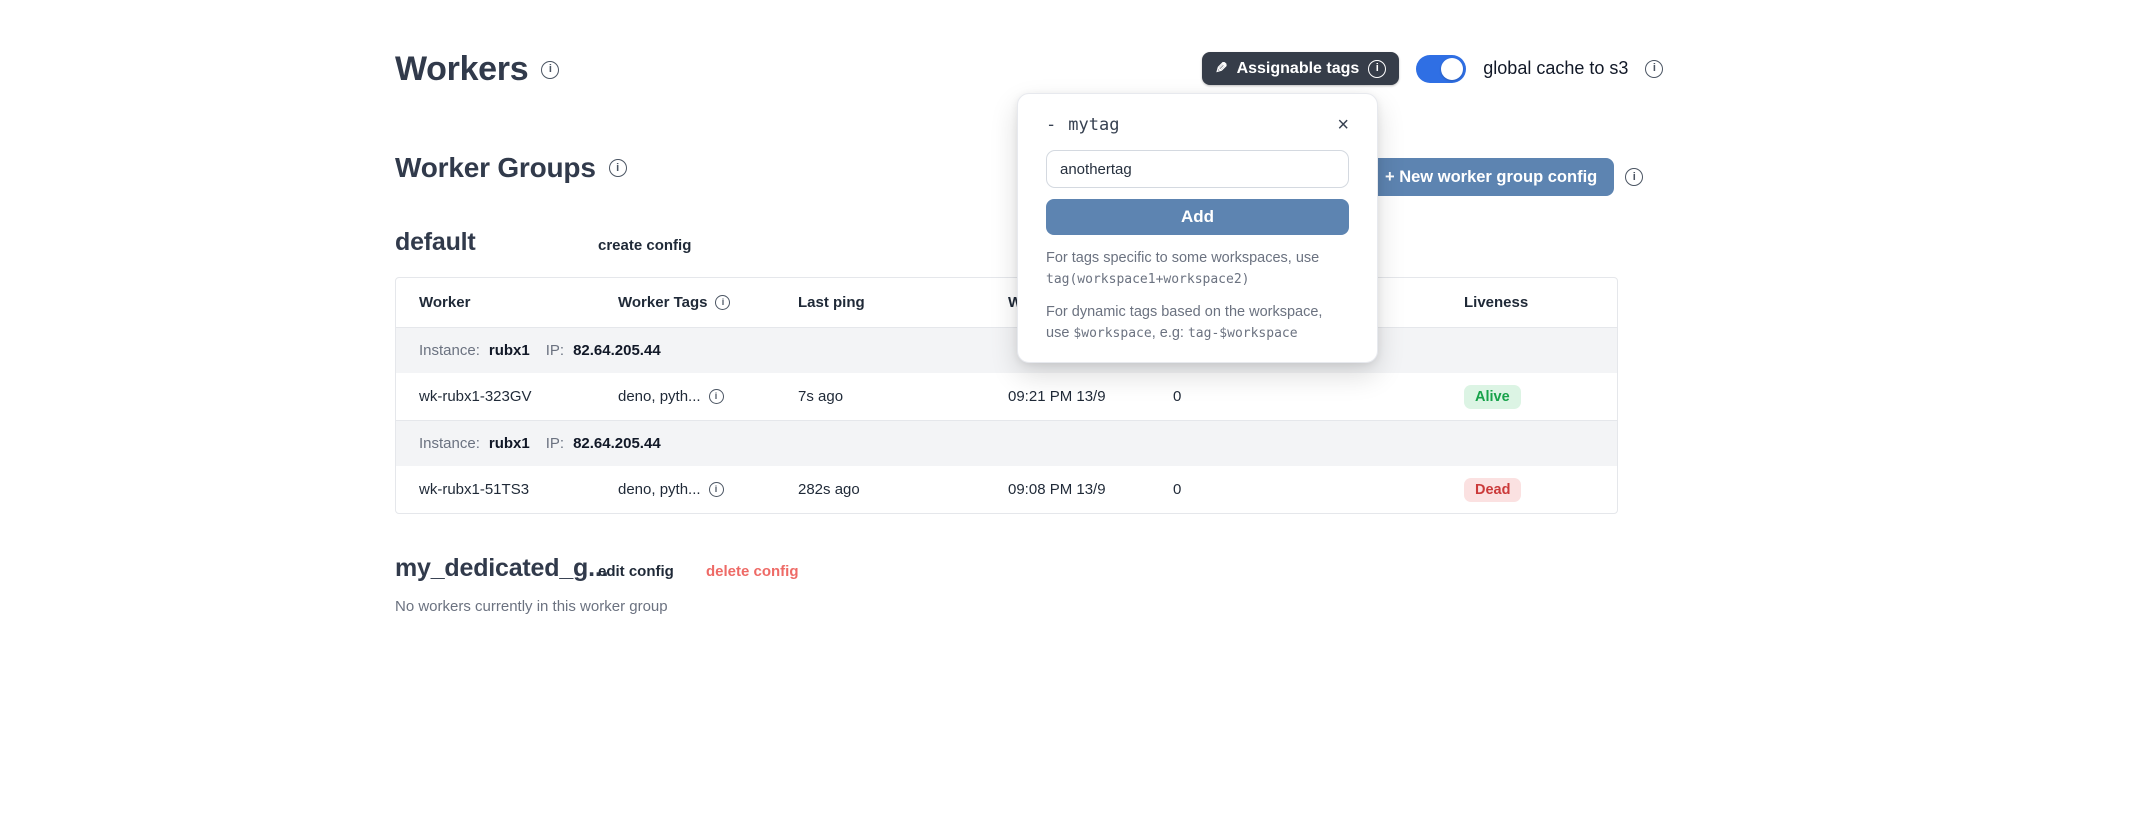 This screenshot has width=2136, height=835. I want to click on page-title-row: Workers i, so click(477, 69).